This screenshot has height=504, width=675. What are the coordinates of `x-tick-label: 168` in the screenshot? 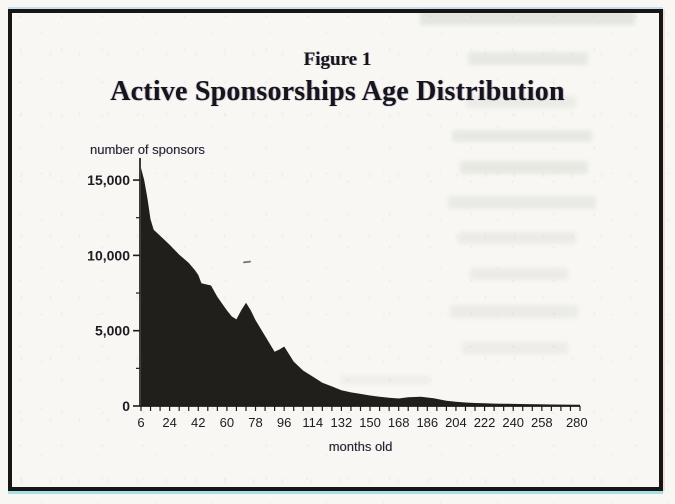 It's located at (399, 422).